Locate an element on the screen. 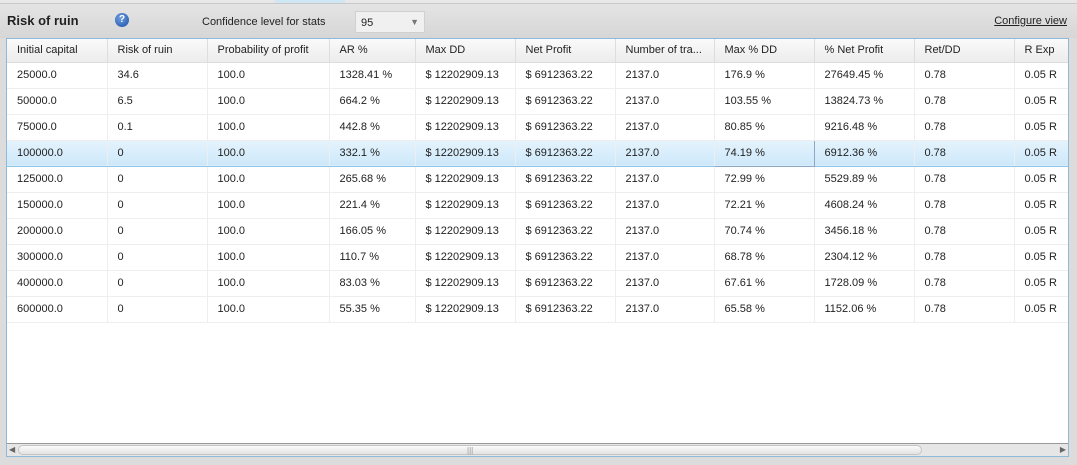 The image size is (1077, 465). column-header: AR % is located at coordinates (372, 51).